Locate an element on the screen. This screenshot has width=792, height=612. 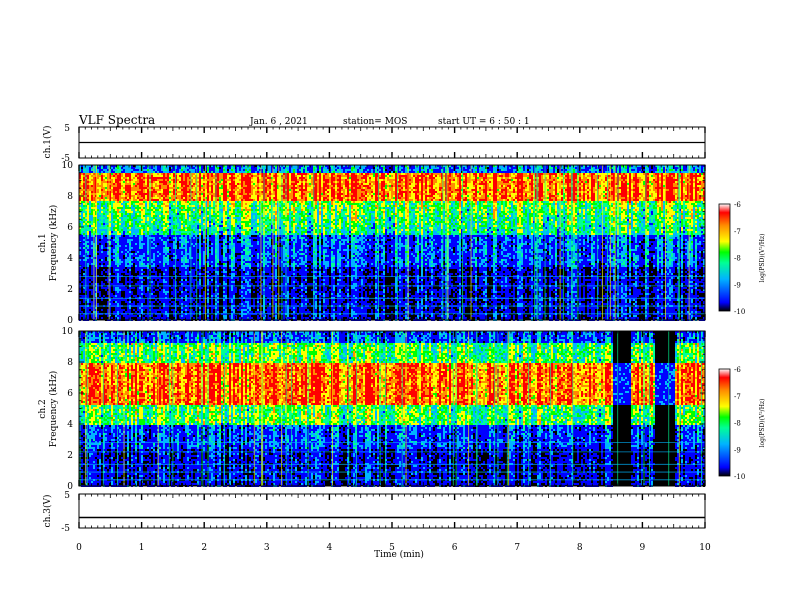
figure-title: VLF Spectra is located at coordinates (116, 120).